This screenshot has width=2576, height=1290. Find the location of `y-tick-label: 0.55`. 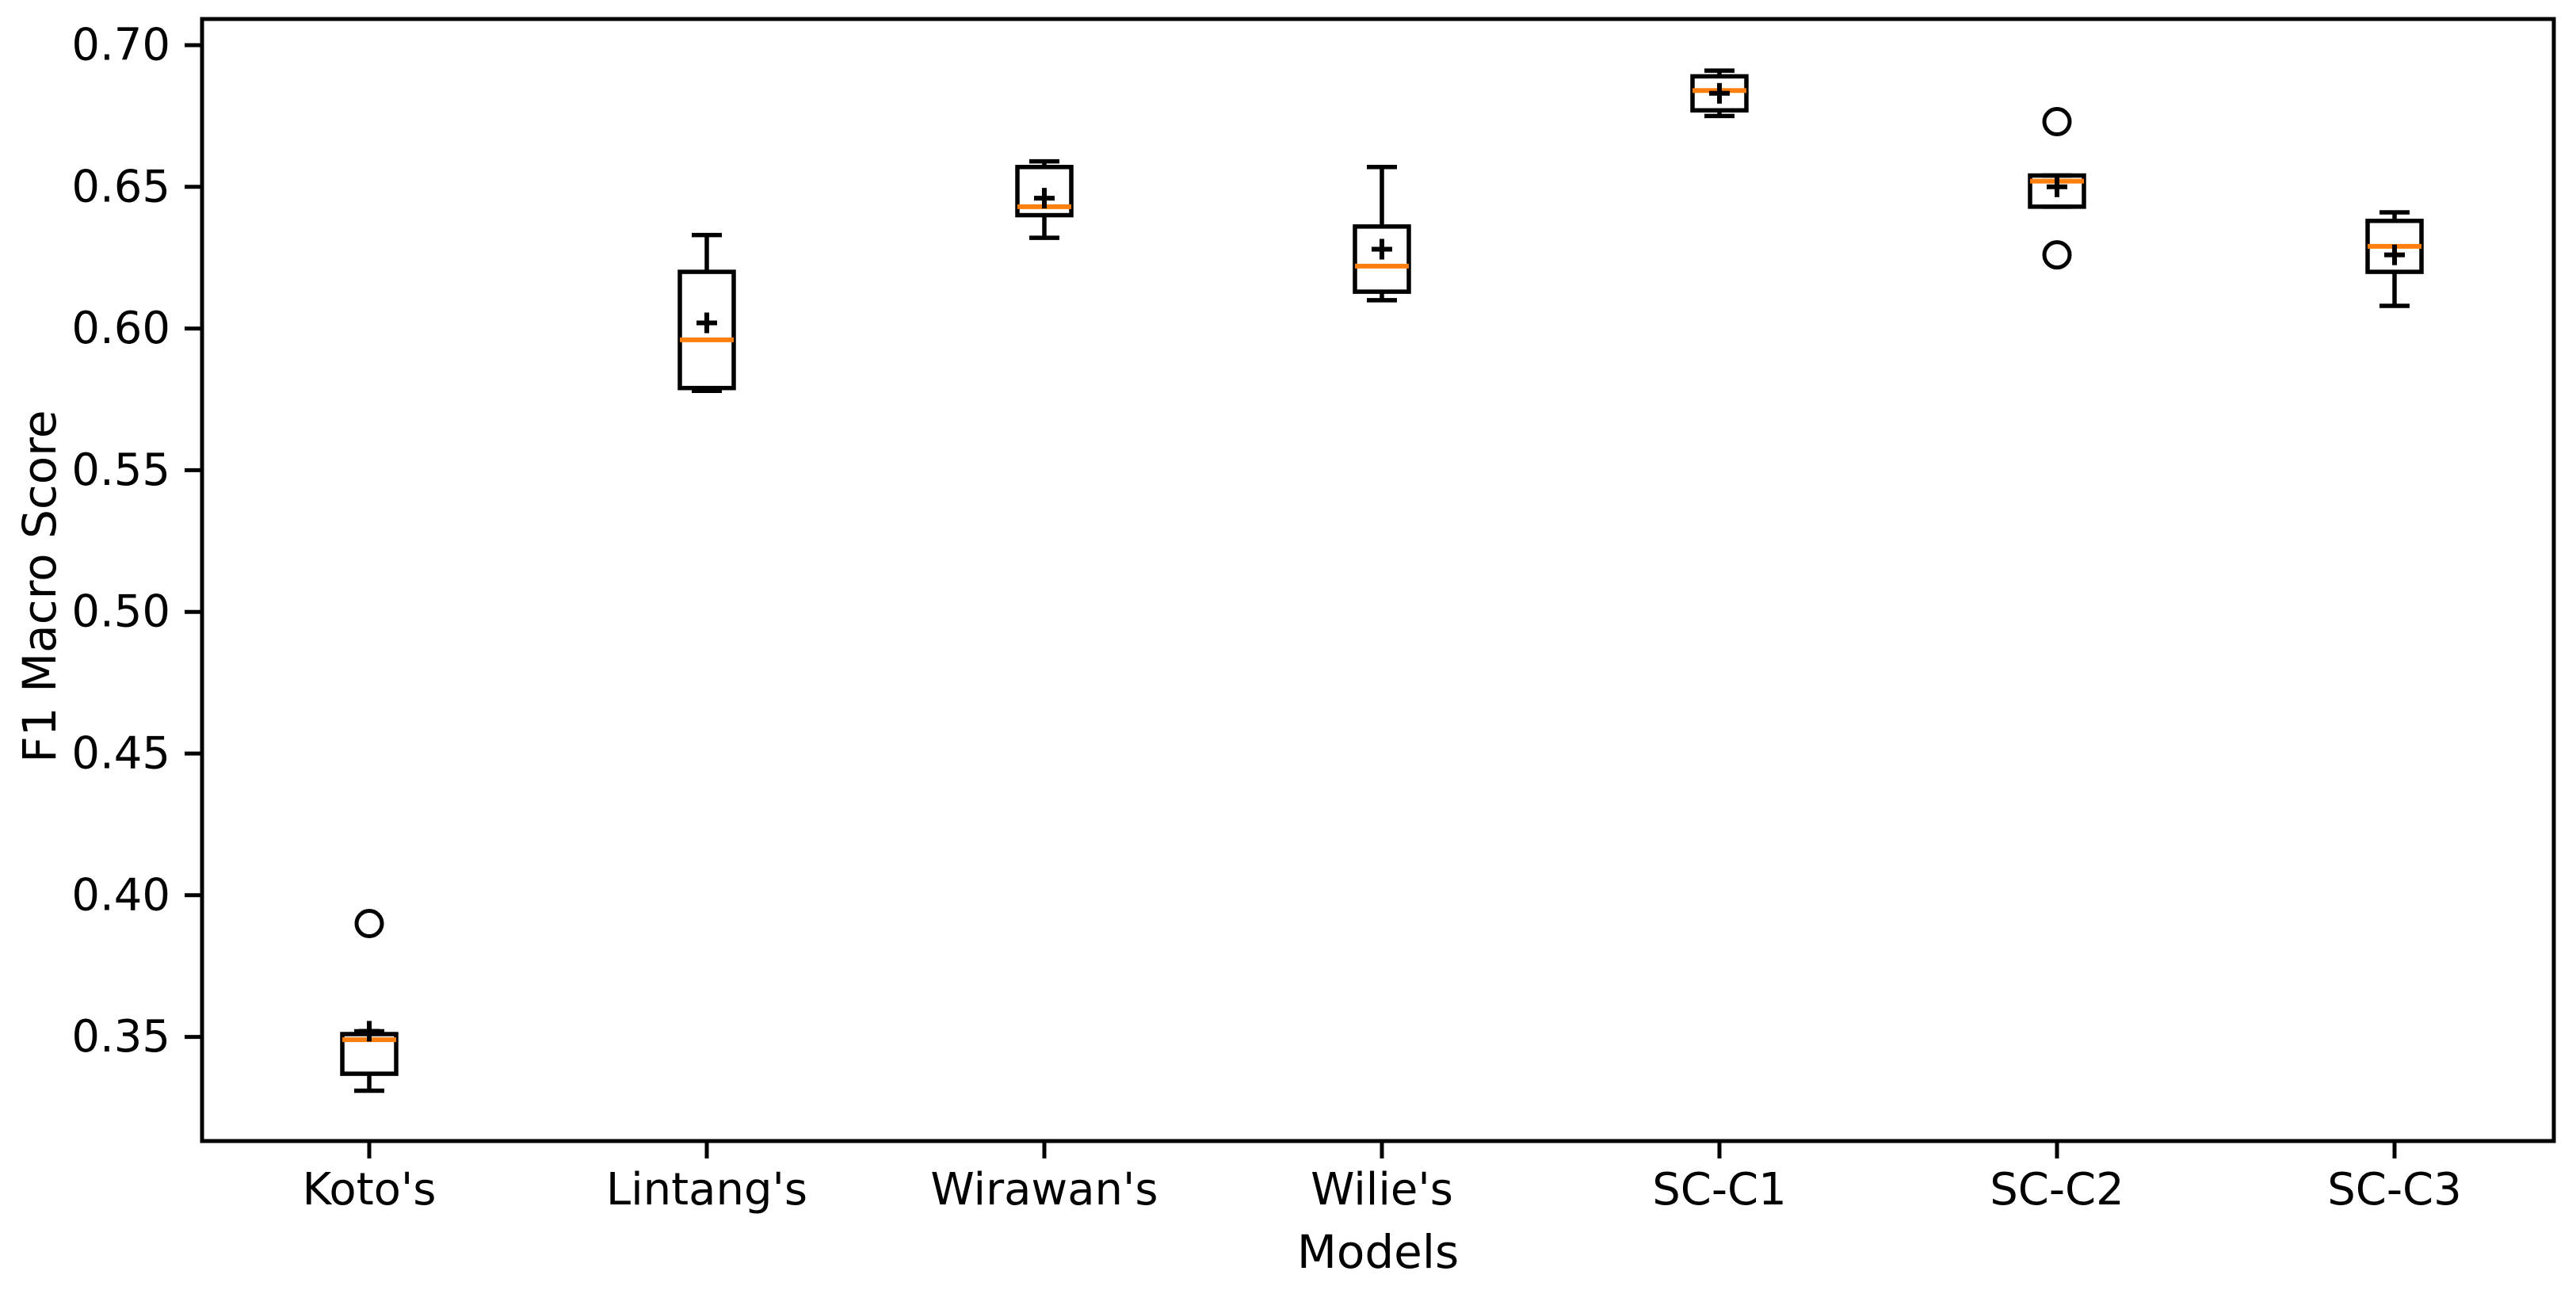

y-tick-label: 0.55 is located at coordinates (120, 470).